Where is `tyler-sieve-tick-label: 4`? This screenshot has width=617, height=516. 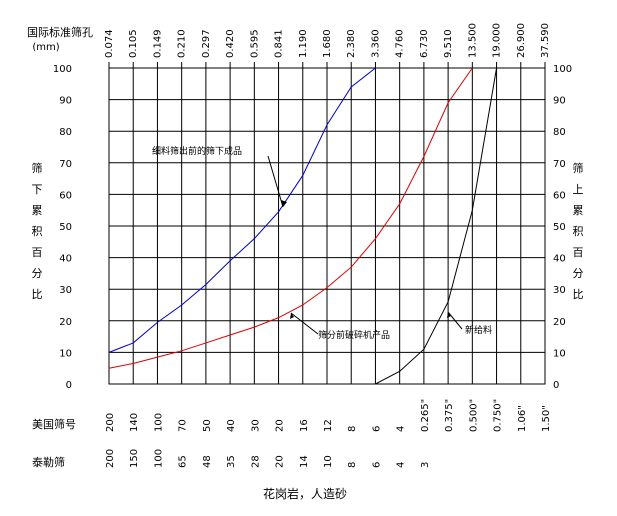
tyler-sieve-tick-label: 4 is located at coordinates (401, 465).